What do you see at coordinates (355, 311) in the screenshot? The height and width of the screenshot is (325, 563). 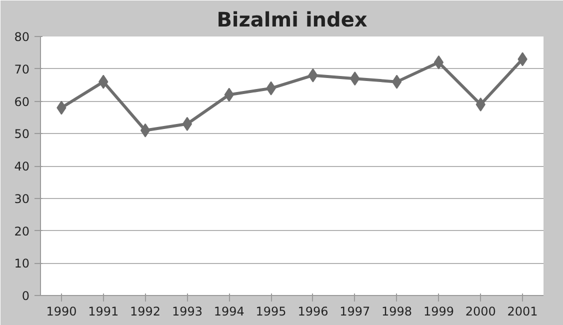 I see `x-tick-label: 1997` at bounding box center [355, 311].